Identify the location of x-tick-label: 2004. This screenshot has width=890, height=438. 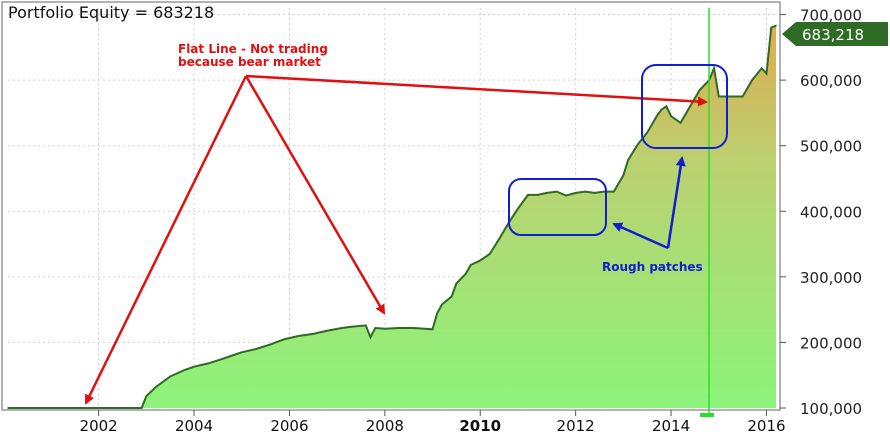
(194, 426).